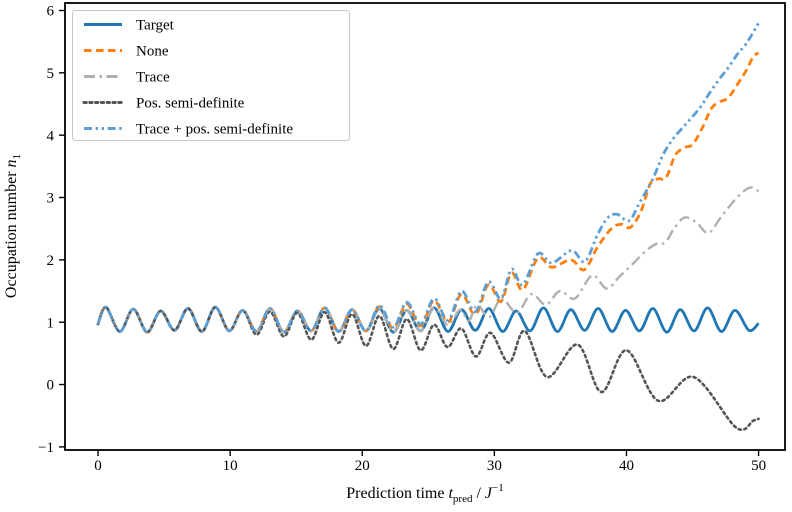 This screenshot has width=792, height=512. What do you see at coordinates (424, 493) in the screenshot?
I see `x-axis-label: Prediction time tpred / J−1` at bounding box center [424, 493].